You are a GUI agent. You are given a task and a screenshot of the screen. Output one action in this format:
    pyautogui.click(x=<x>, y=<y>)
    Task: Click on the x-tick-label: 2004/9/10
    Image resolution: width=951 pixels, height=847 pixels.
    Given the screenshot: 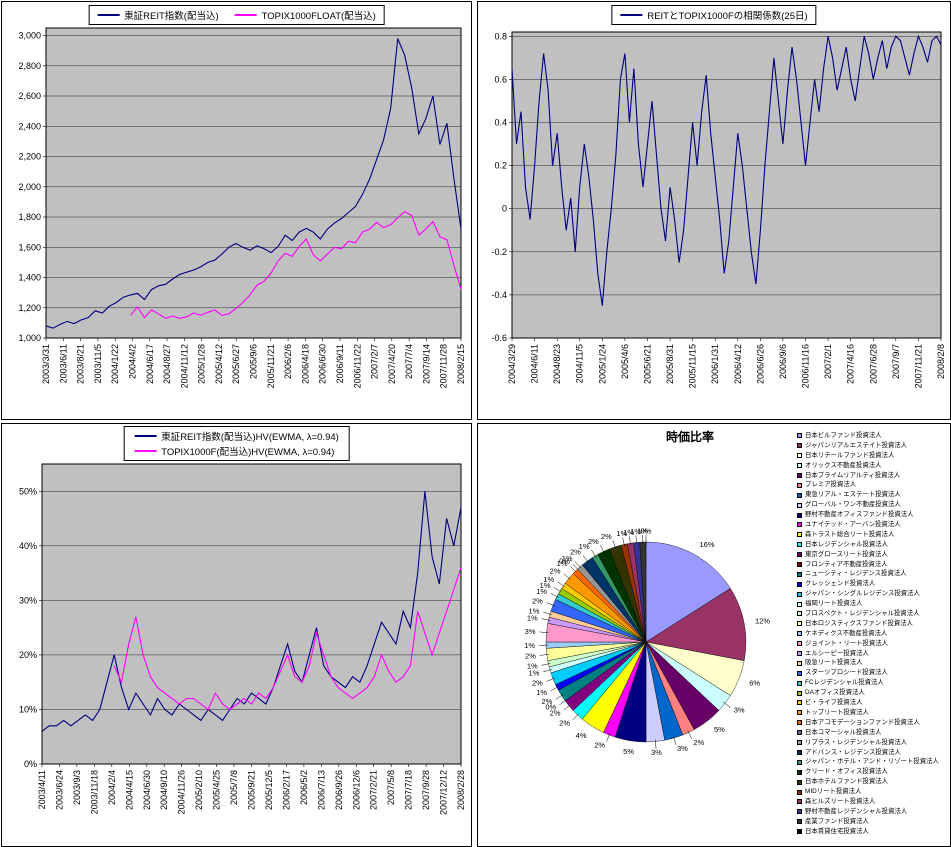 What is the action you would take?
    pyautogui.click(x=164, y=790)
    